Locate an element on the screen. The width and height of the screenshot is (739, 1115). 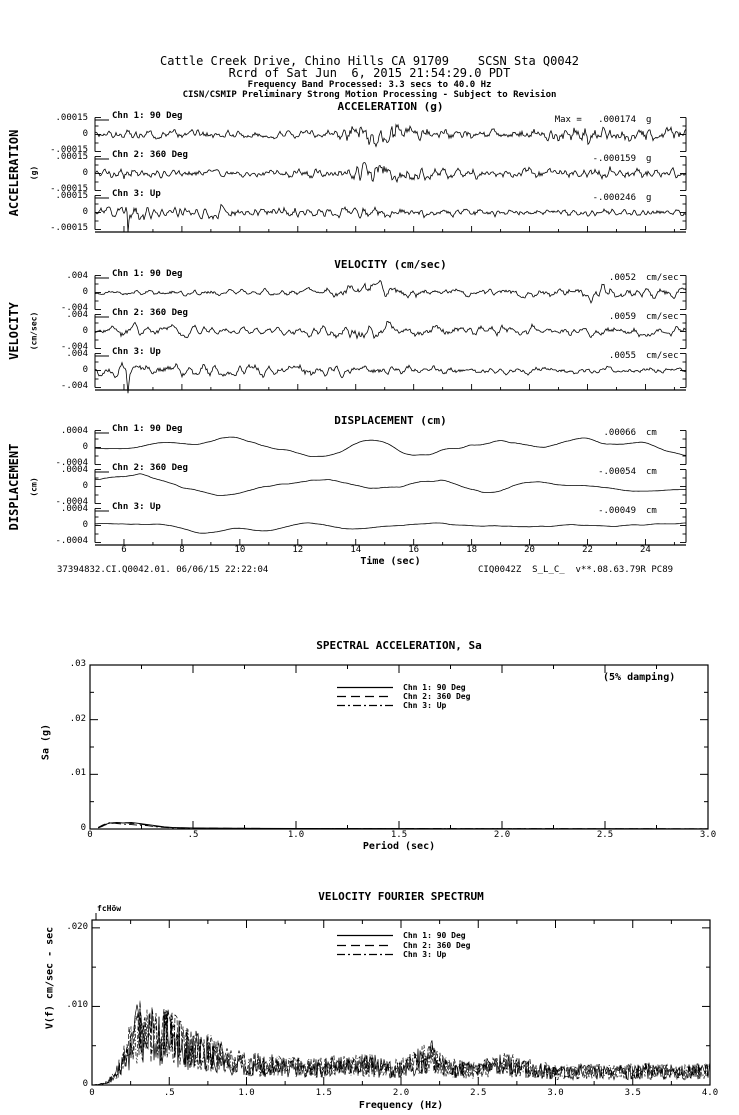
tick-label: 24 is located at coordinates (645, 550).